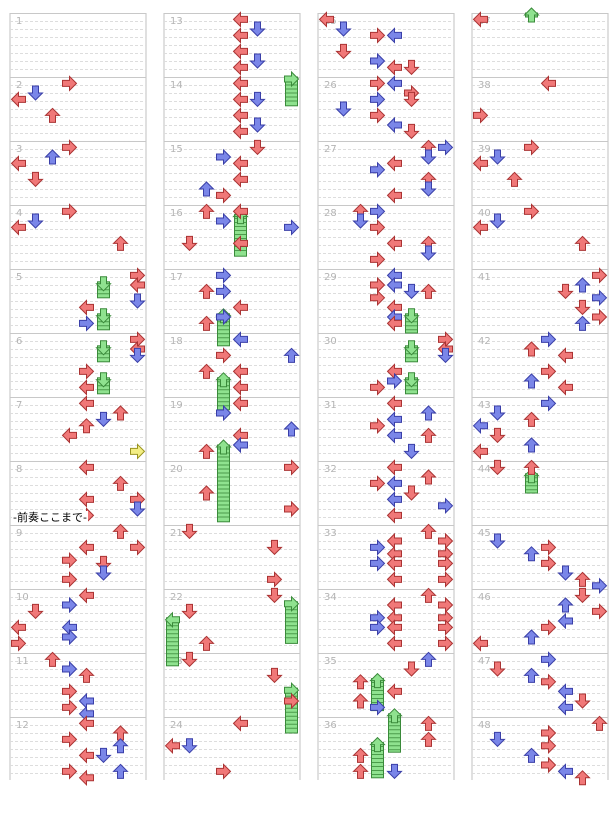  I want to click on measure-number: 45, so click(484, 533).